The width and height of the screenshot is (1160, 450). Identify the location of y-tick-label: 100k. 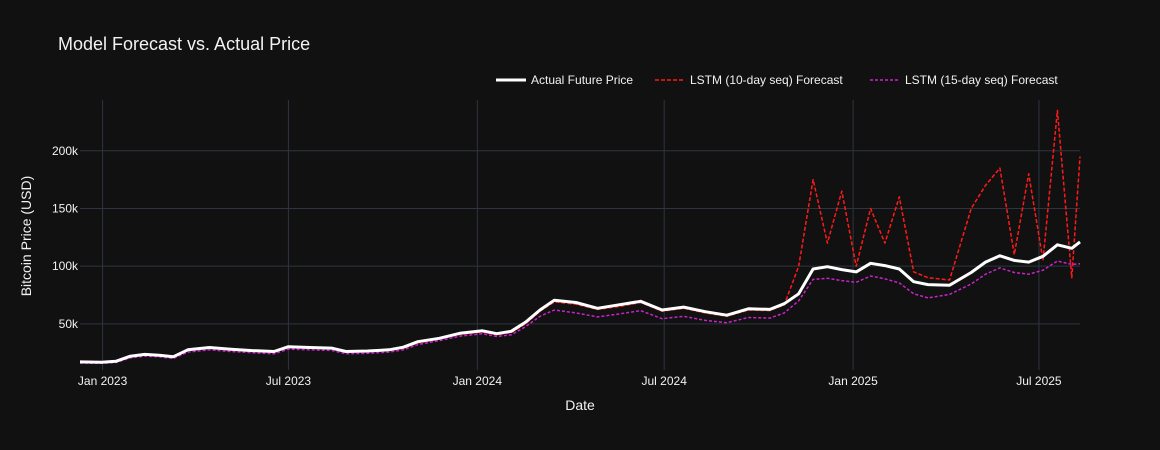
(65, 266).